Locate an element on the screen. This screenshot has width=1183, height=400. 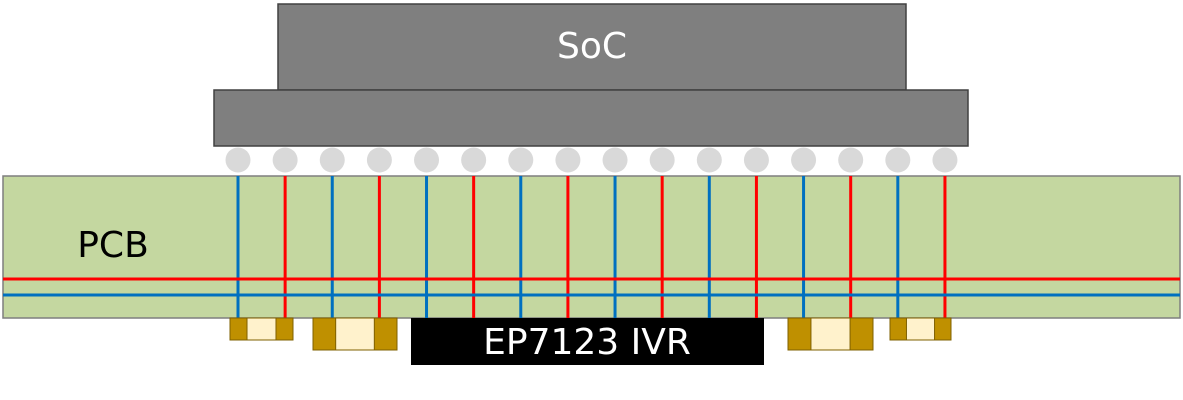
ivr-label: EP7123 IVR is located at coordinates (587, 342).